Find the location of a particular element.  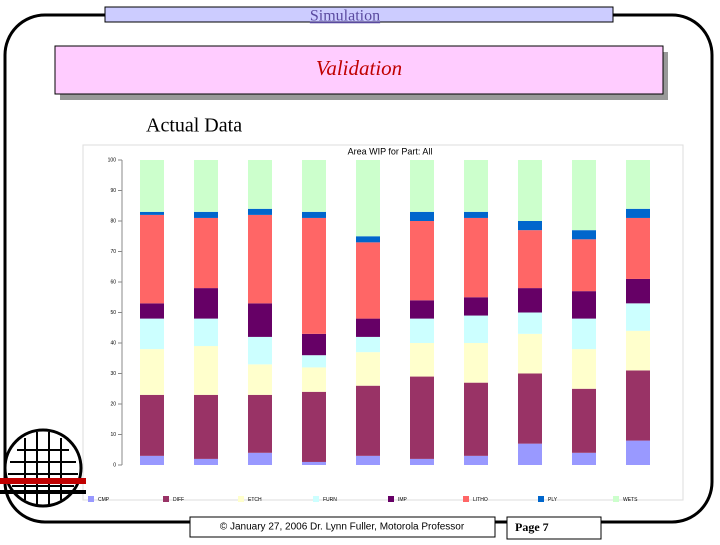

legend-label: WETS is located at coordinates (630, 500).